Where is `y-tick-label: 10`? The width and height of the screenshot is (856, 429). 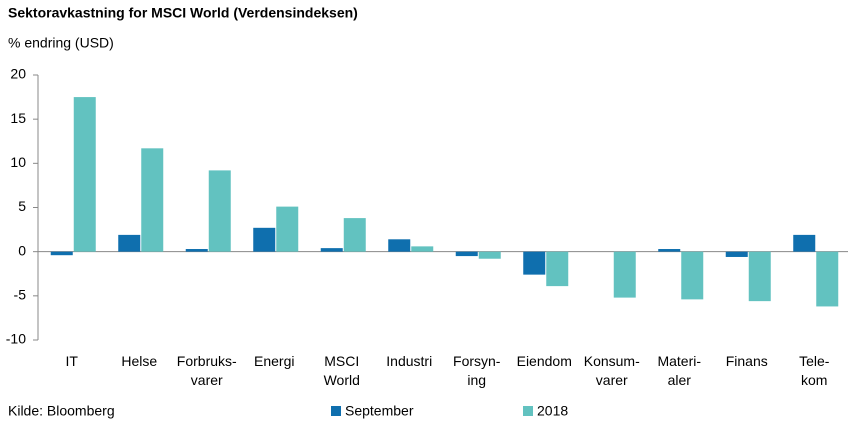
y-tick-label: 10 is located at coordinates (18, 162).